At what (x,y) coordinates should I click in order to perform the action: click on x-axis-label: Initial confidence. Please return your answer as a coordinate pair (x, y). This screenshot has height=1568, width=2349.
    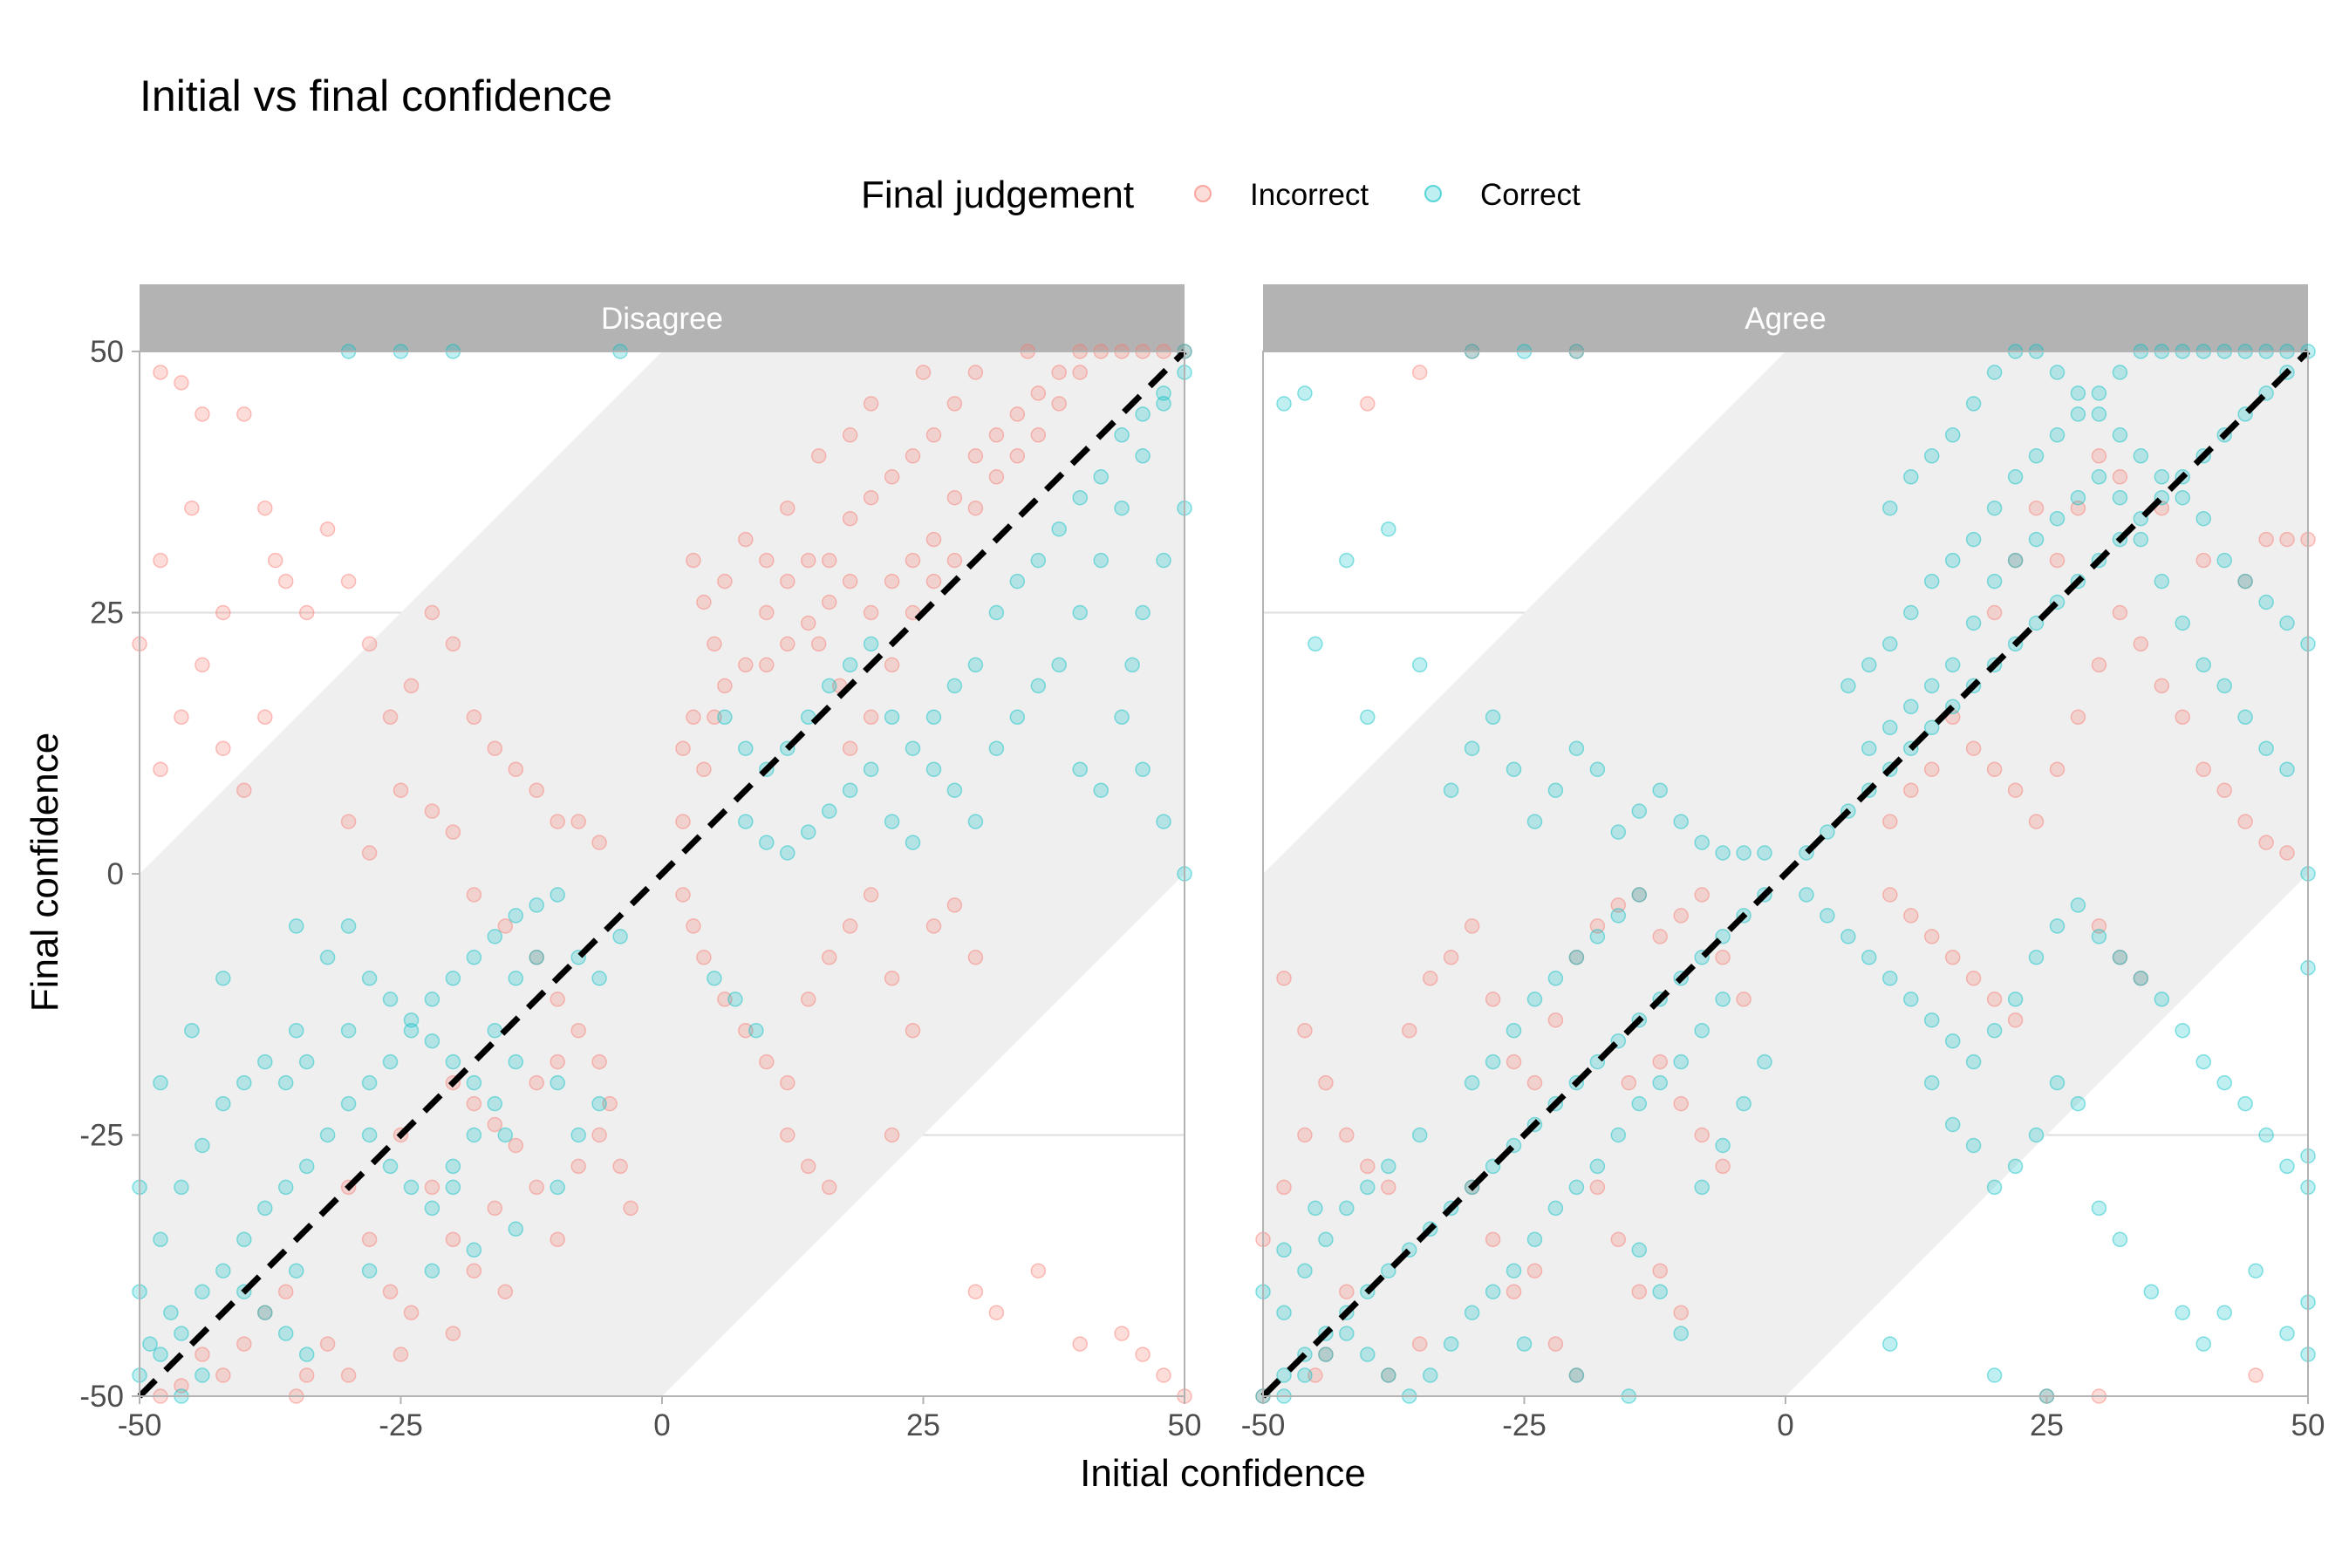
    Looking at the image, I should click on (1223, 1474).